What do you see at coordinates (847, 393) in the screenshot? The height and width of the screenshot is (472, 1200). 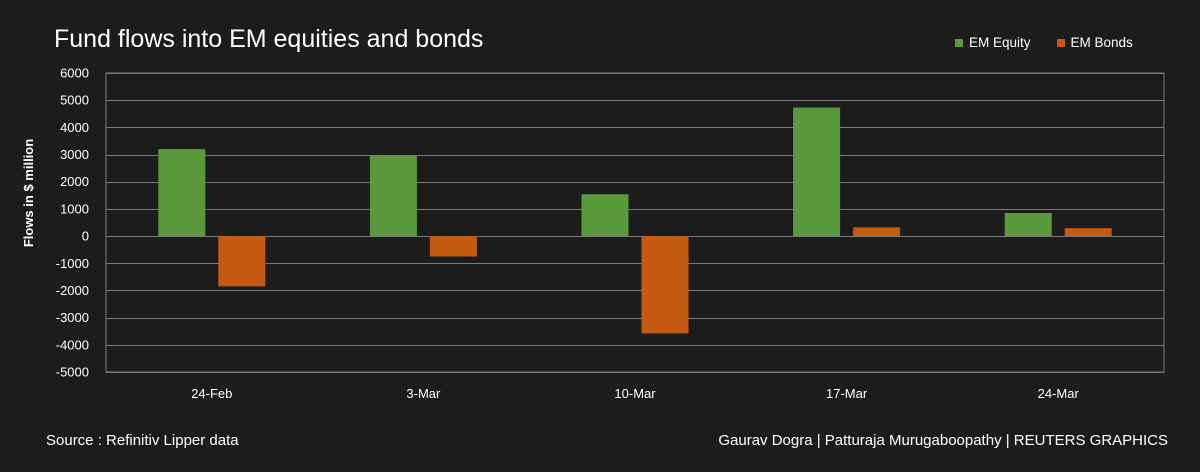 I see `x-tick-label: 17-Mar` at bounding box center [847, 393].